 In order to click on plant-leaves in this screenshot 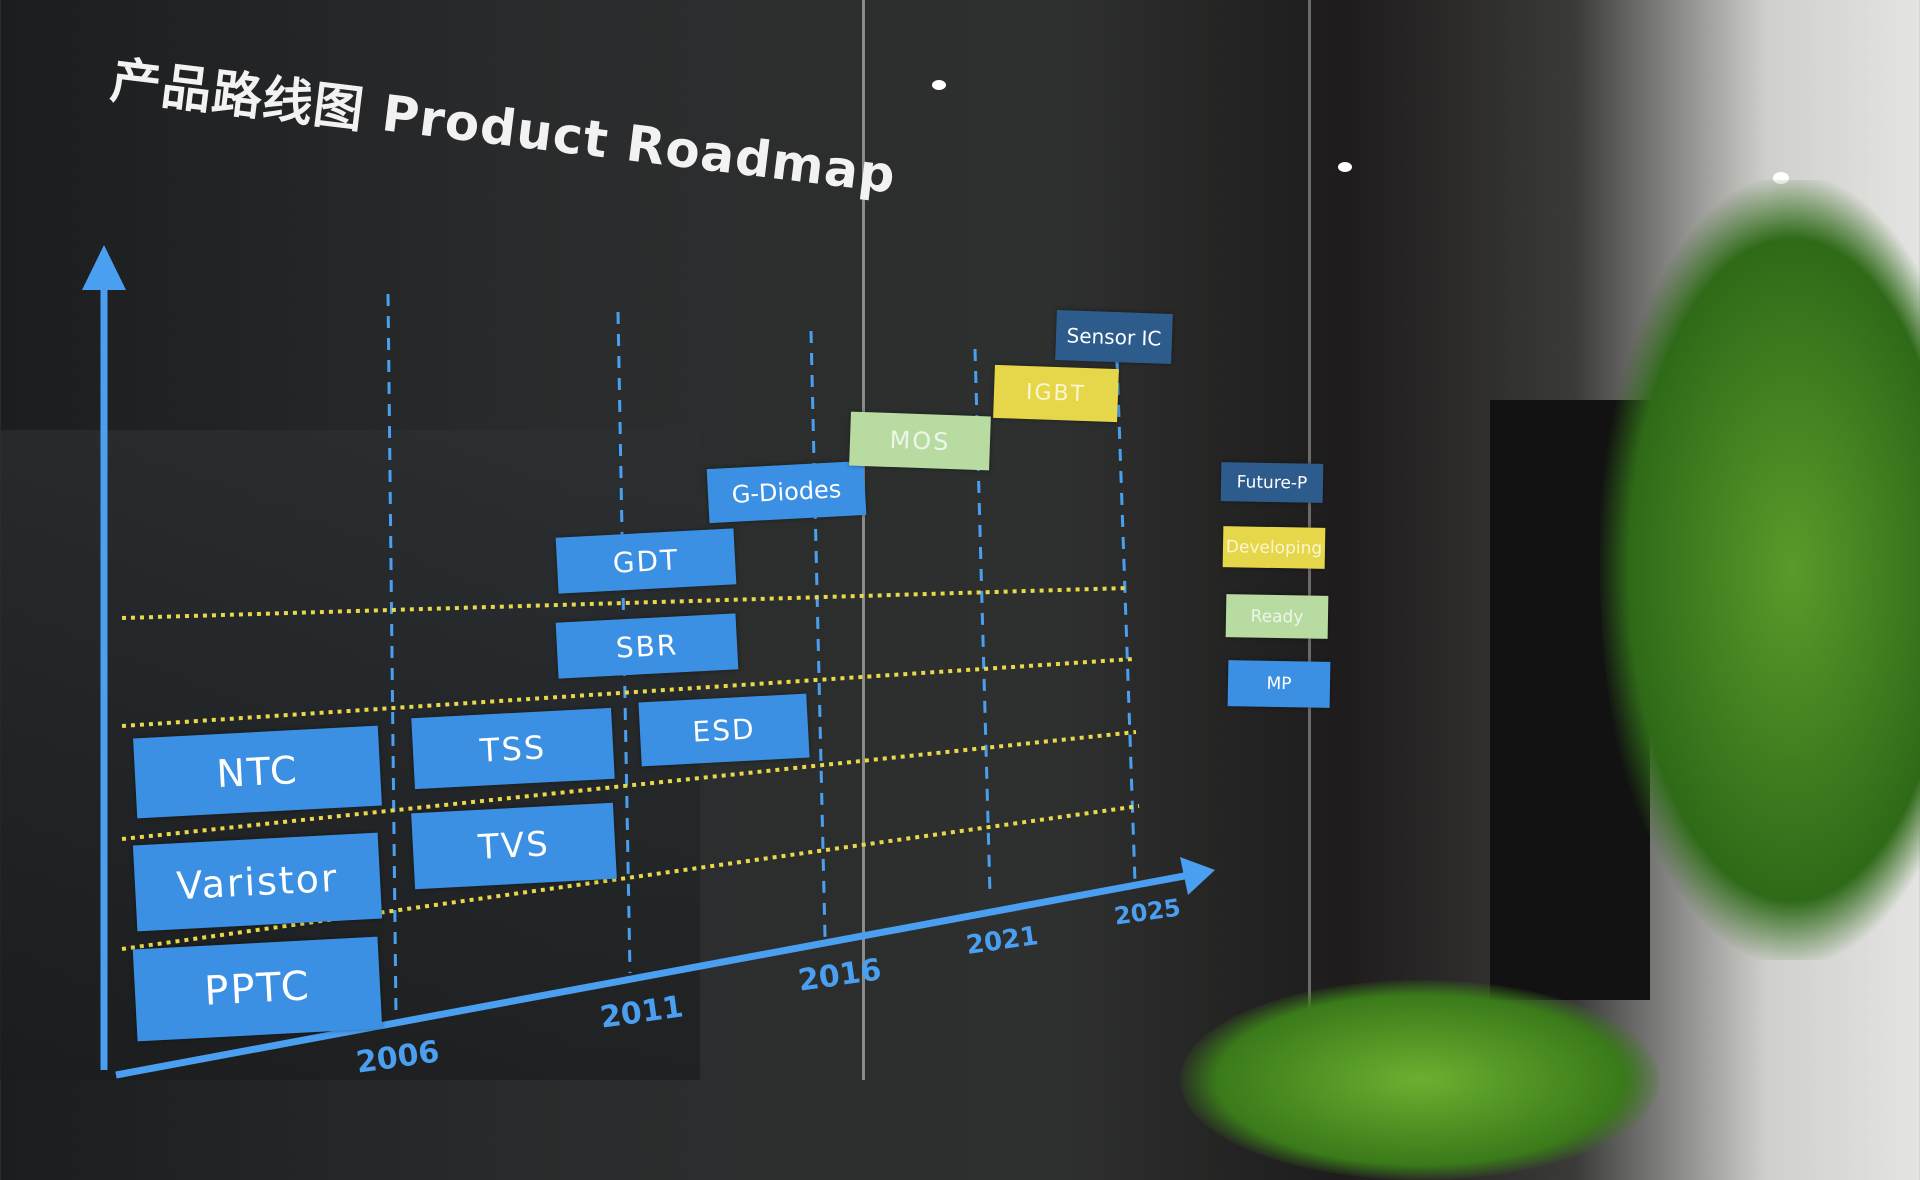, I will do `click(1760, 570)`.